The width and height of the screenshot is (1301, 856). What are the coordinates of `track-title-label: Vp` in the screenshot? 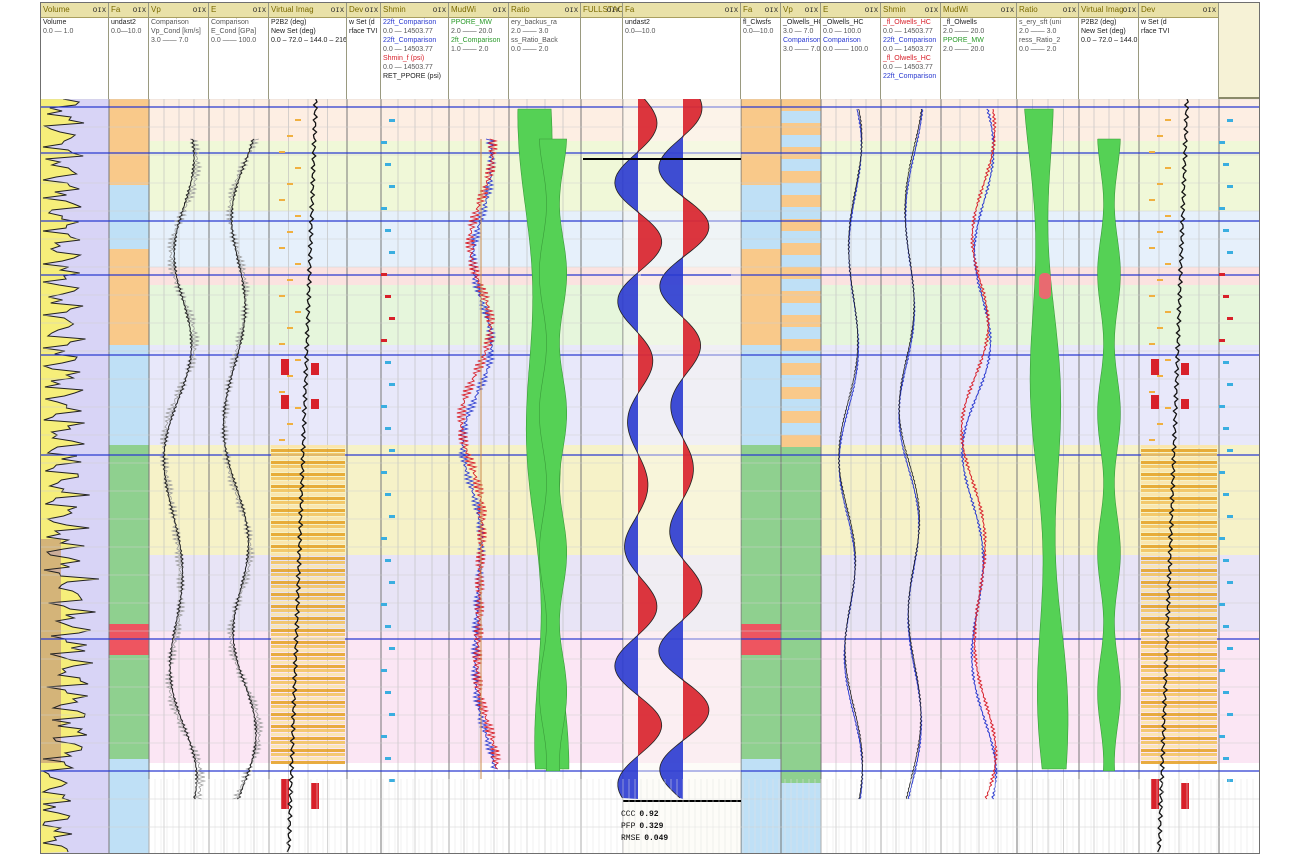 It's located at (156, 9).